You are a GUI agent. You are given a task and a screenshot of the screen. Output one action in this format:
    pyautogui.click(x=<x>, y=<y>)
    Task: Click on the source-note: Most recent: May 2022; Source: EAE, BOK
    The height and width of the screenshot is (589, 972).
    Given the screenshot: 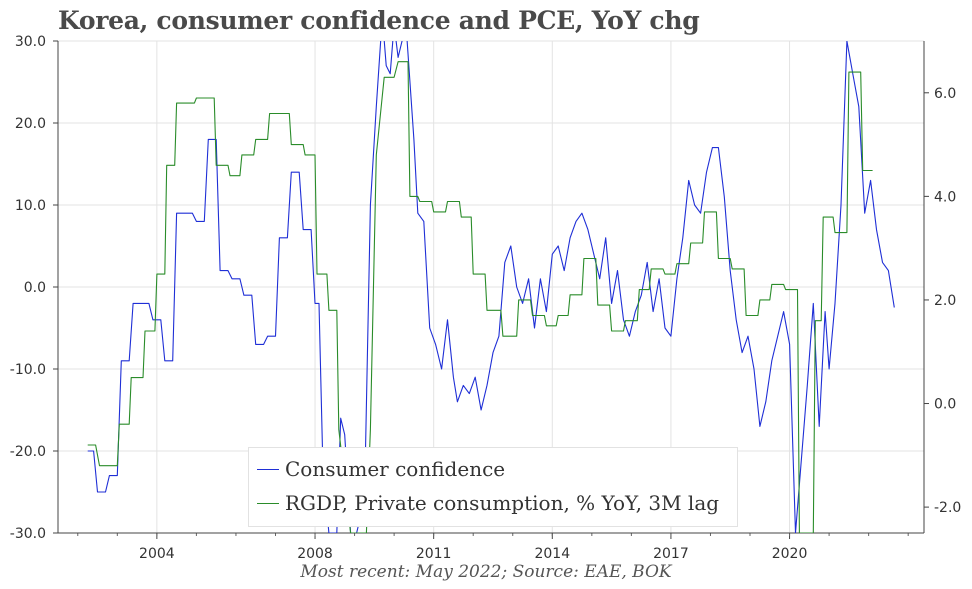 What is the action you would take?
    pyautogui.click(x=486, y=572)
    